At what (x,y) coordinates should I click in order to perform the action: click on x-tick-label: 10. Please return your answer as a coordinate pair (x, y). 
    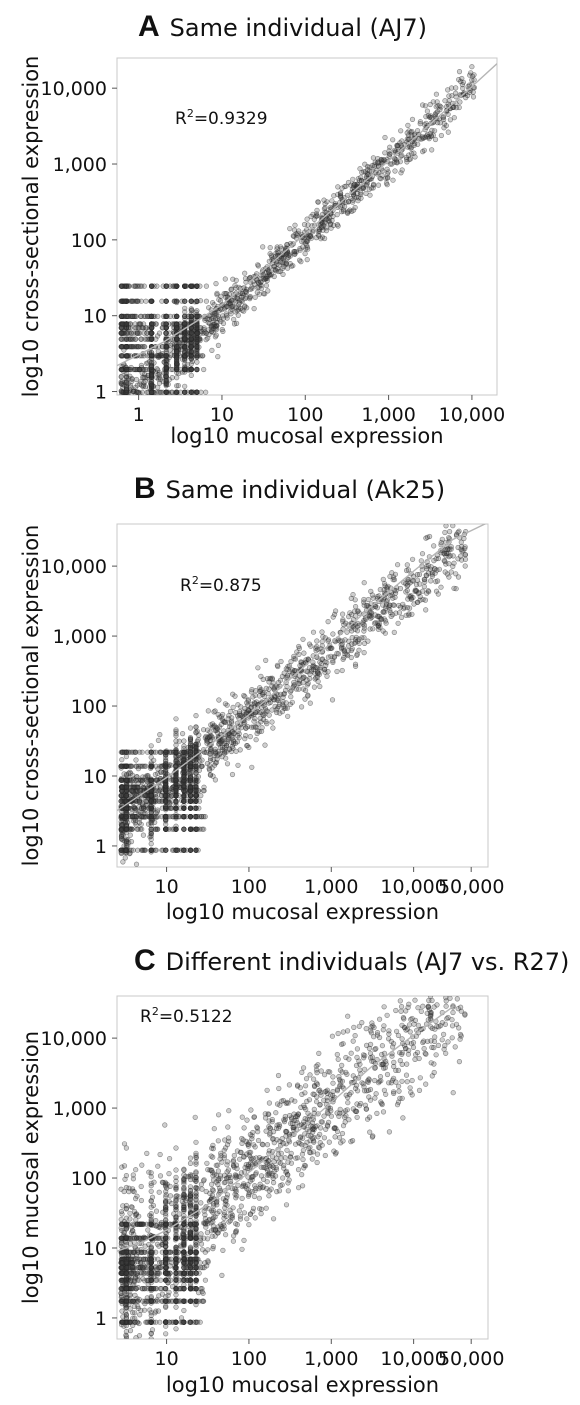
    Looking at the image, I should click on (166, 887).